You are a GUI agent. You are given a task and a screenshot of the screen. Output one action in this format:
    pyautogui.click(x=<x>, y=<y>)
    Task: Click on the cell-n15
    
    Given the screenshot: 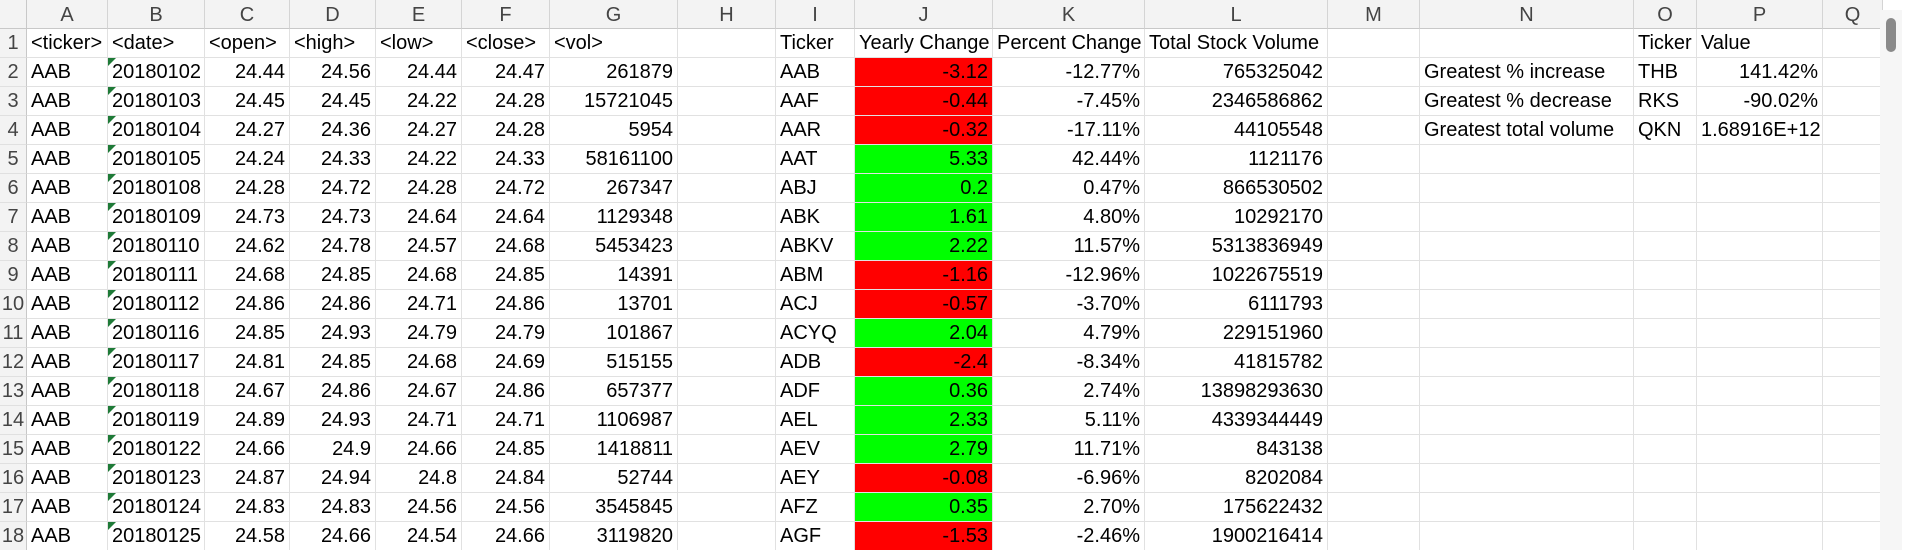 What is the action you would take?
    pyautogui.click(x=1527, y=449)
    